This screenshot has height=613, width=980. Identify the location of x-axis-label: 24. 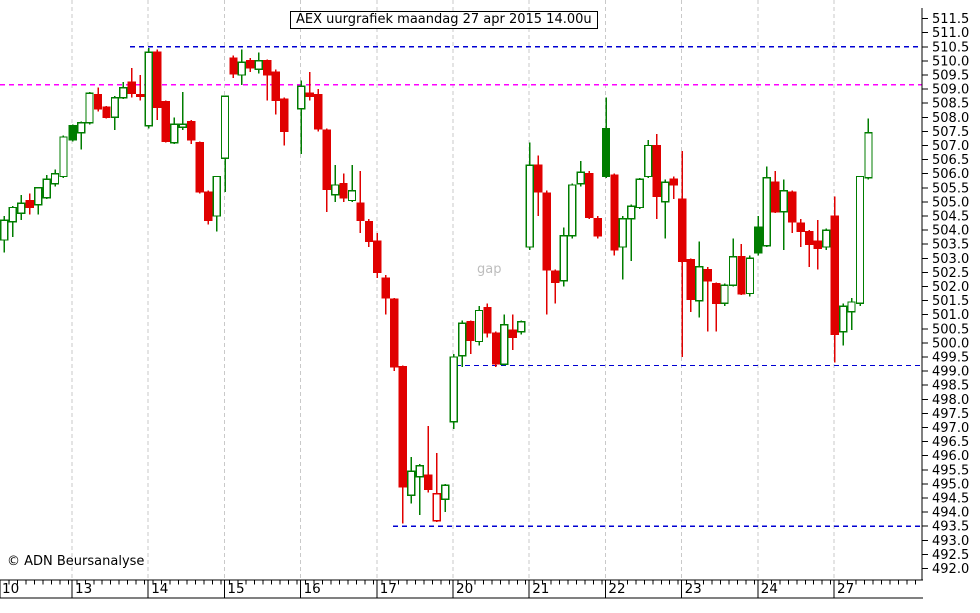
(769, 589).